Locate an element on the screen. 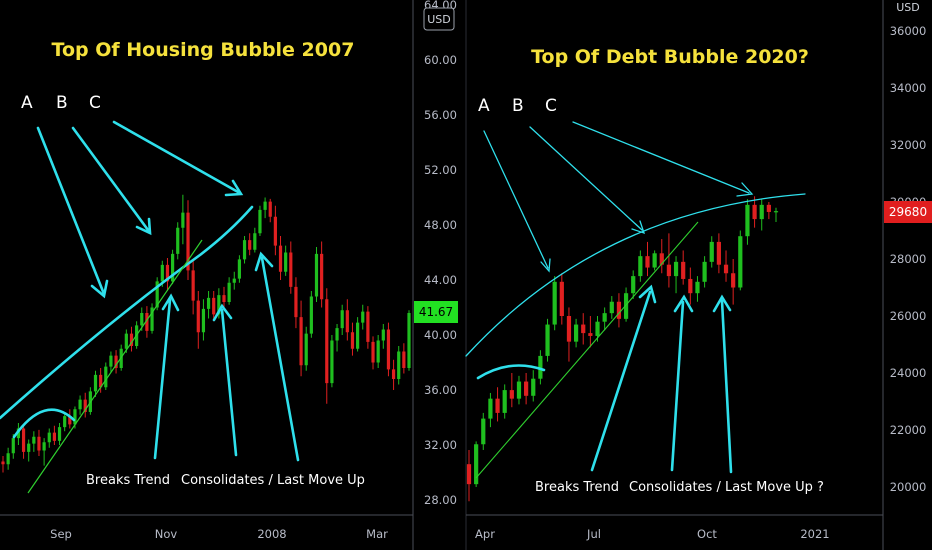  debt-x-ticks: Apr Jul Oct 2021 is located at coordinates (652, 534).